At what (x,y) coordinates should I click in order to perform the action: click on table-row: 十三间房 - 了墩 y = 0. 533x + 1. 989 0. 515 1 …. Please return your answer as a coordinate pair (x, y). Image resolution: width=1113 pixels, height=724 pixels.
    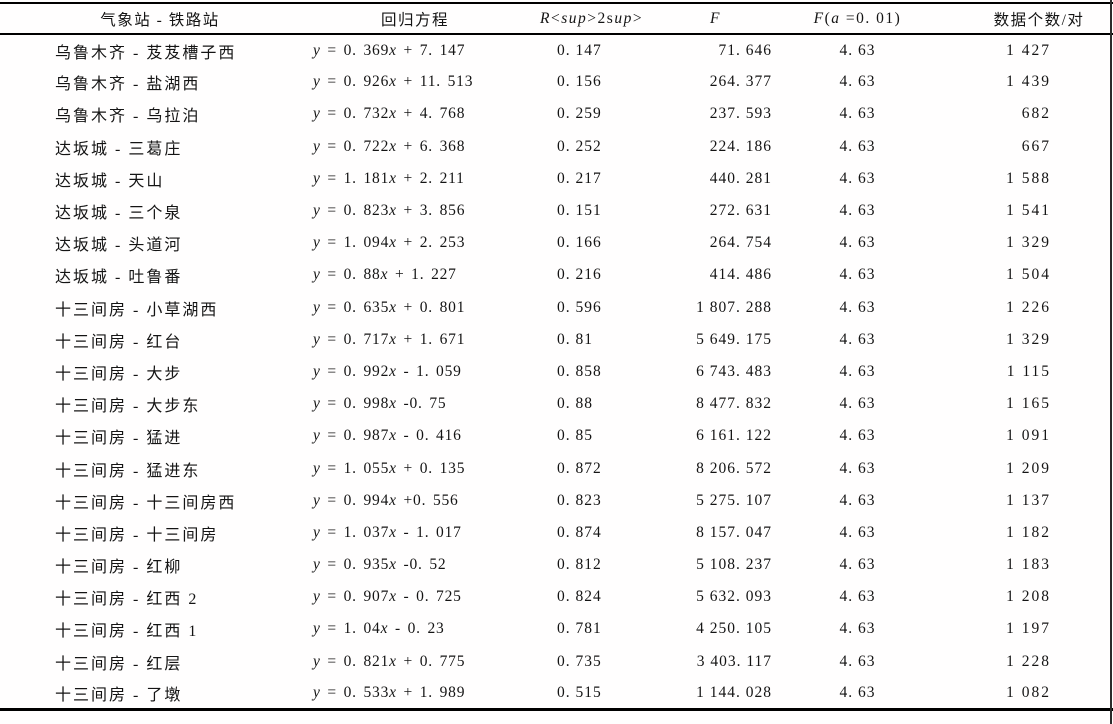
    Looking at the image, I should click on (556, 694).